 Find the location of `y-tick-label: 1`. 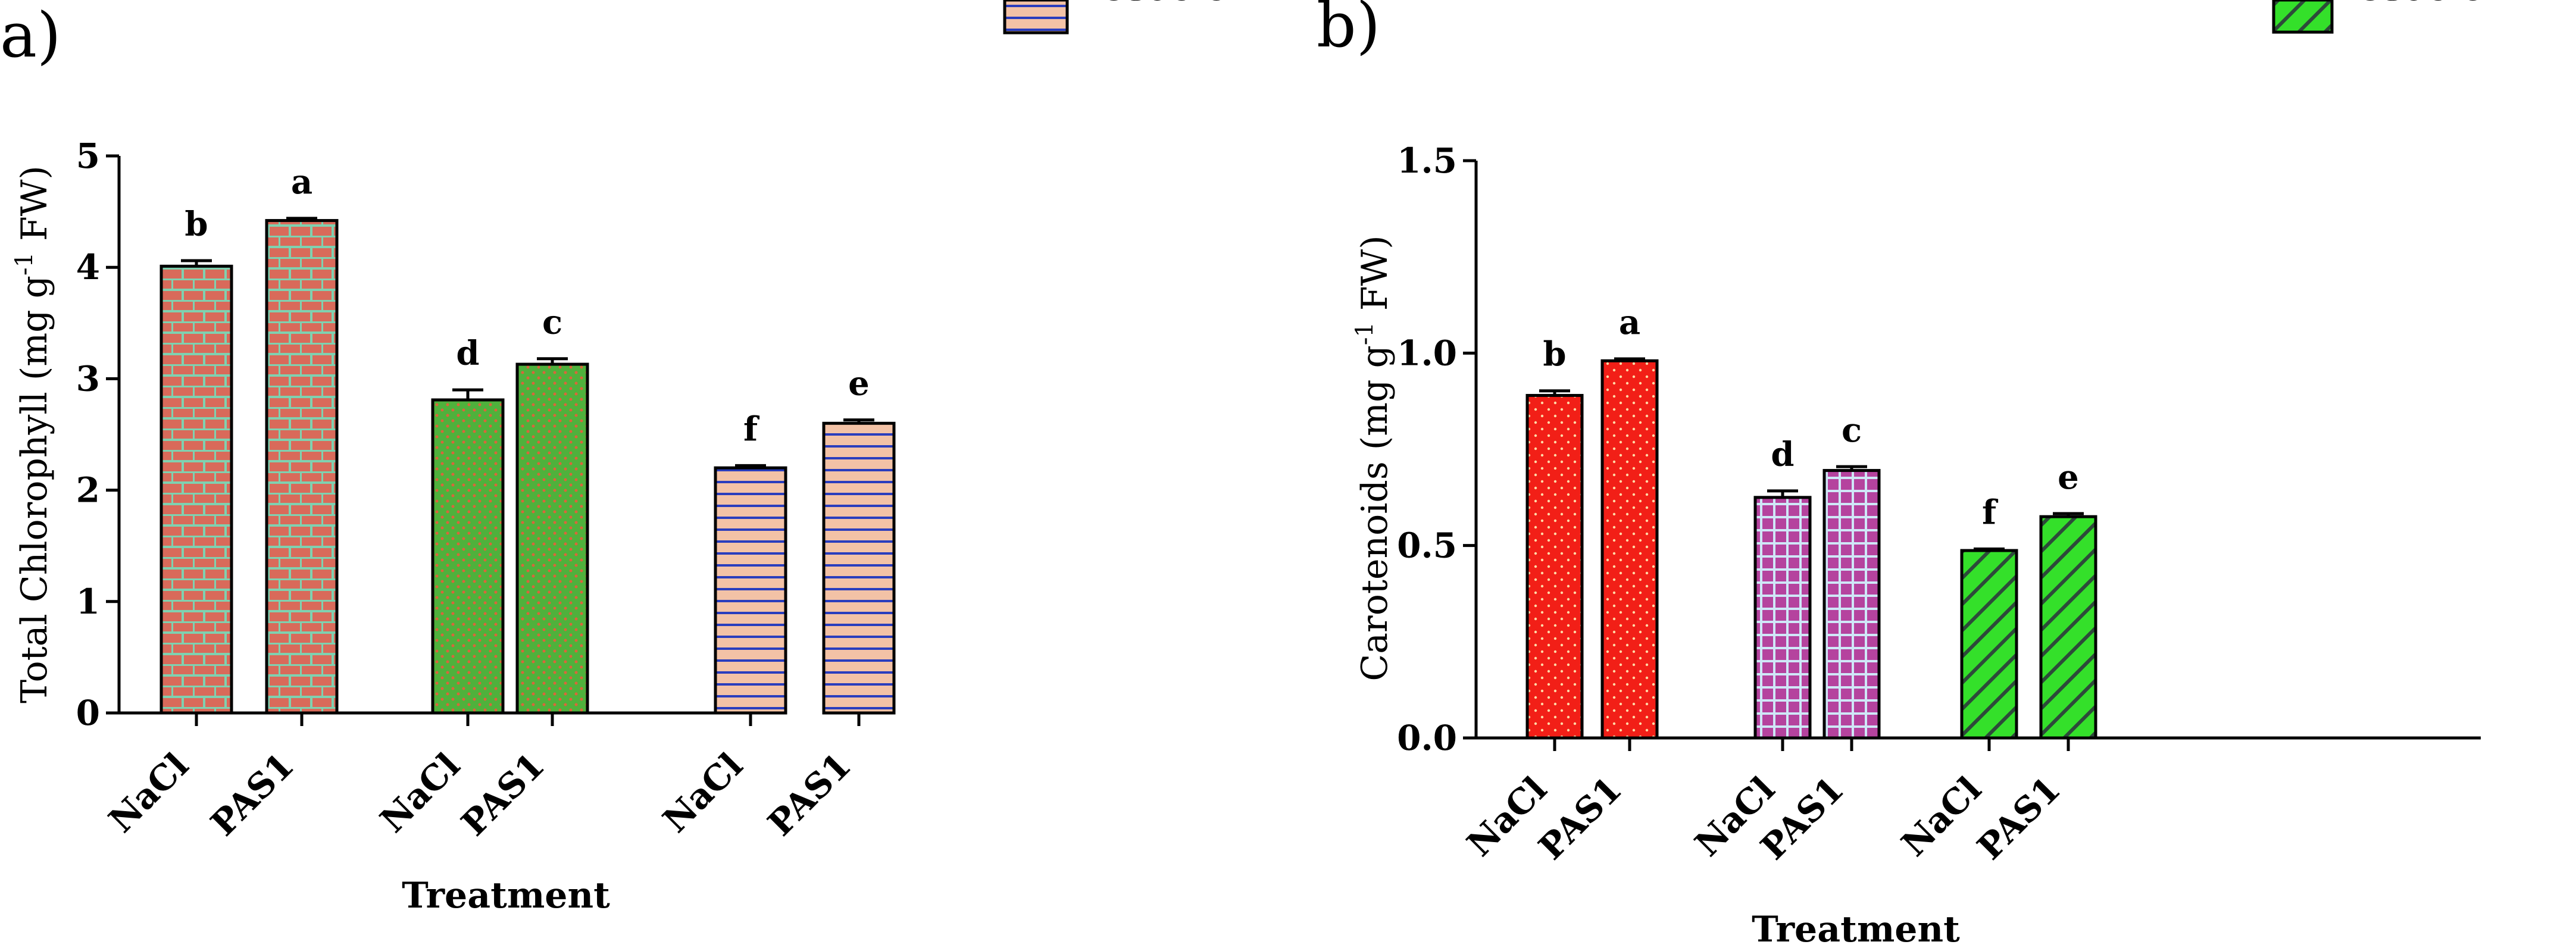

y-tick-label: 1 is located at coordinates (88, 601).